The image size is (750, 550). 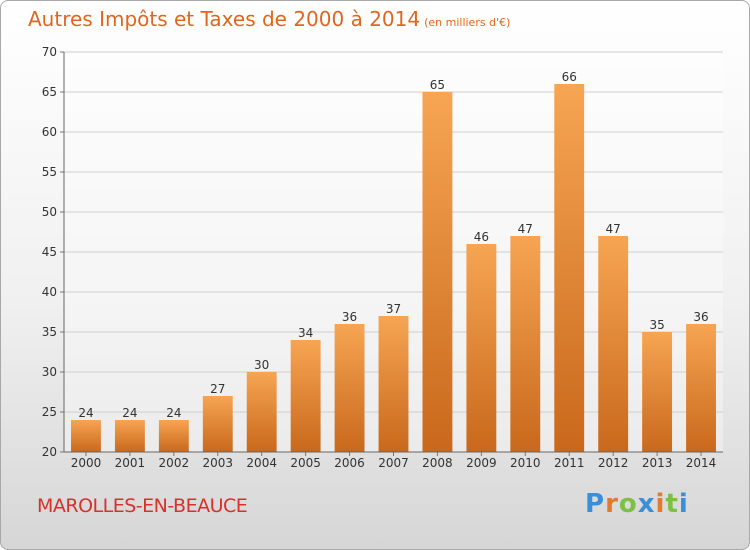 I want to click on x-tick-label-2007: 2007, so click(x=393, y=463).